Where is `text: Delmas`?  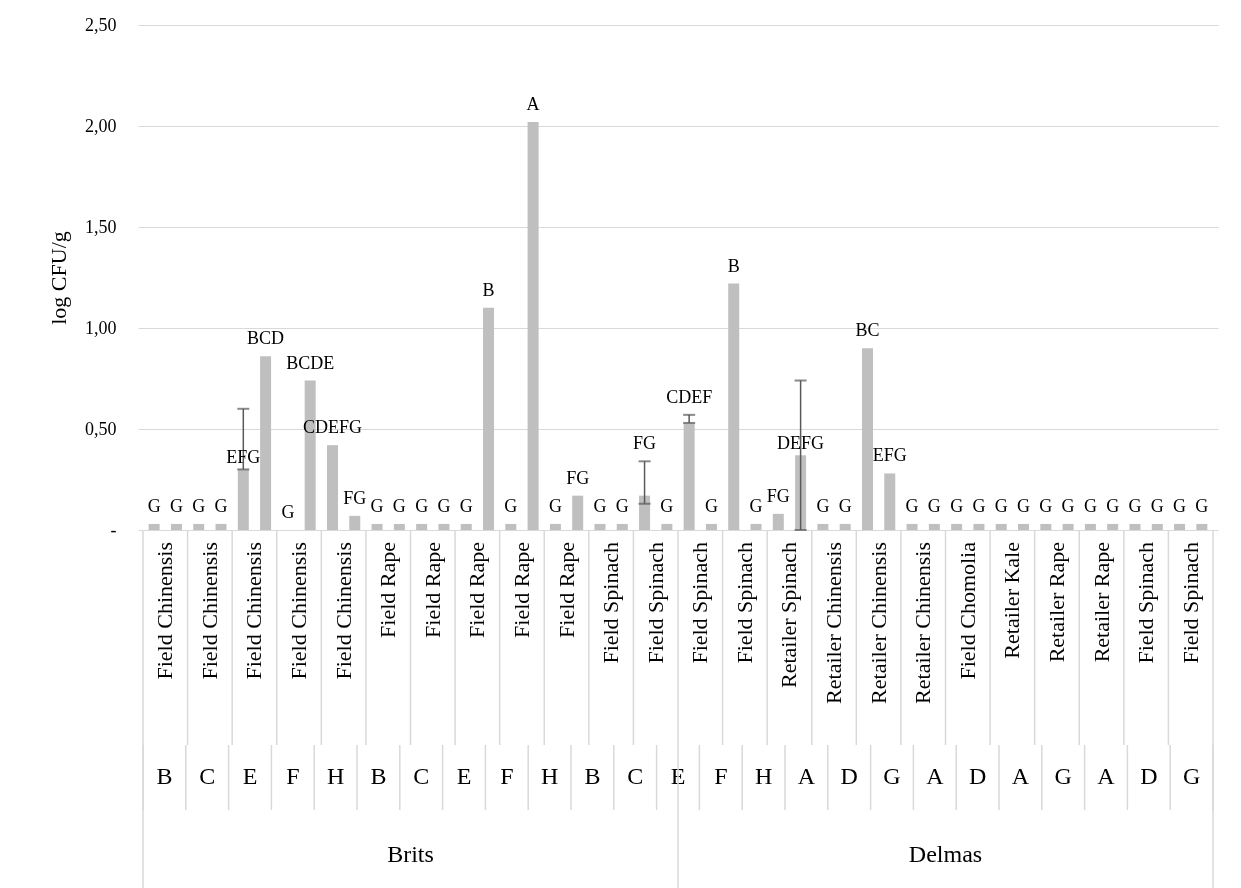 text: Delmas is located at coordinates (945, 854).